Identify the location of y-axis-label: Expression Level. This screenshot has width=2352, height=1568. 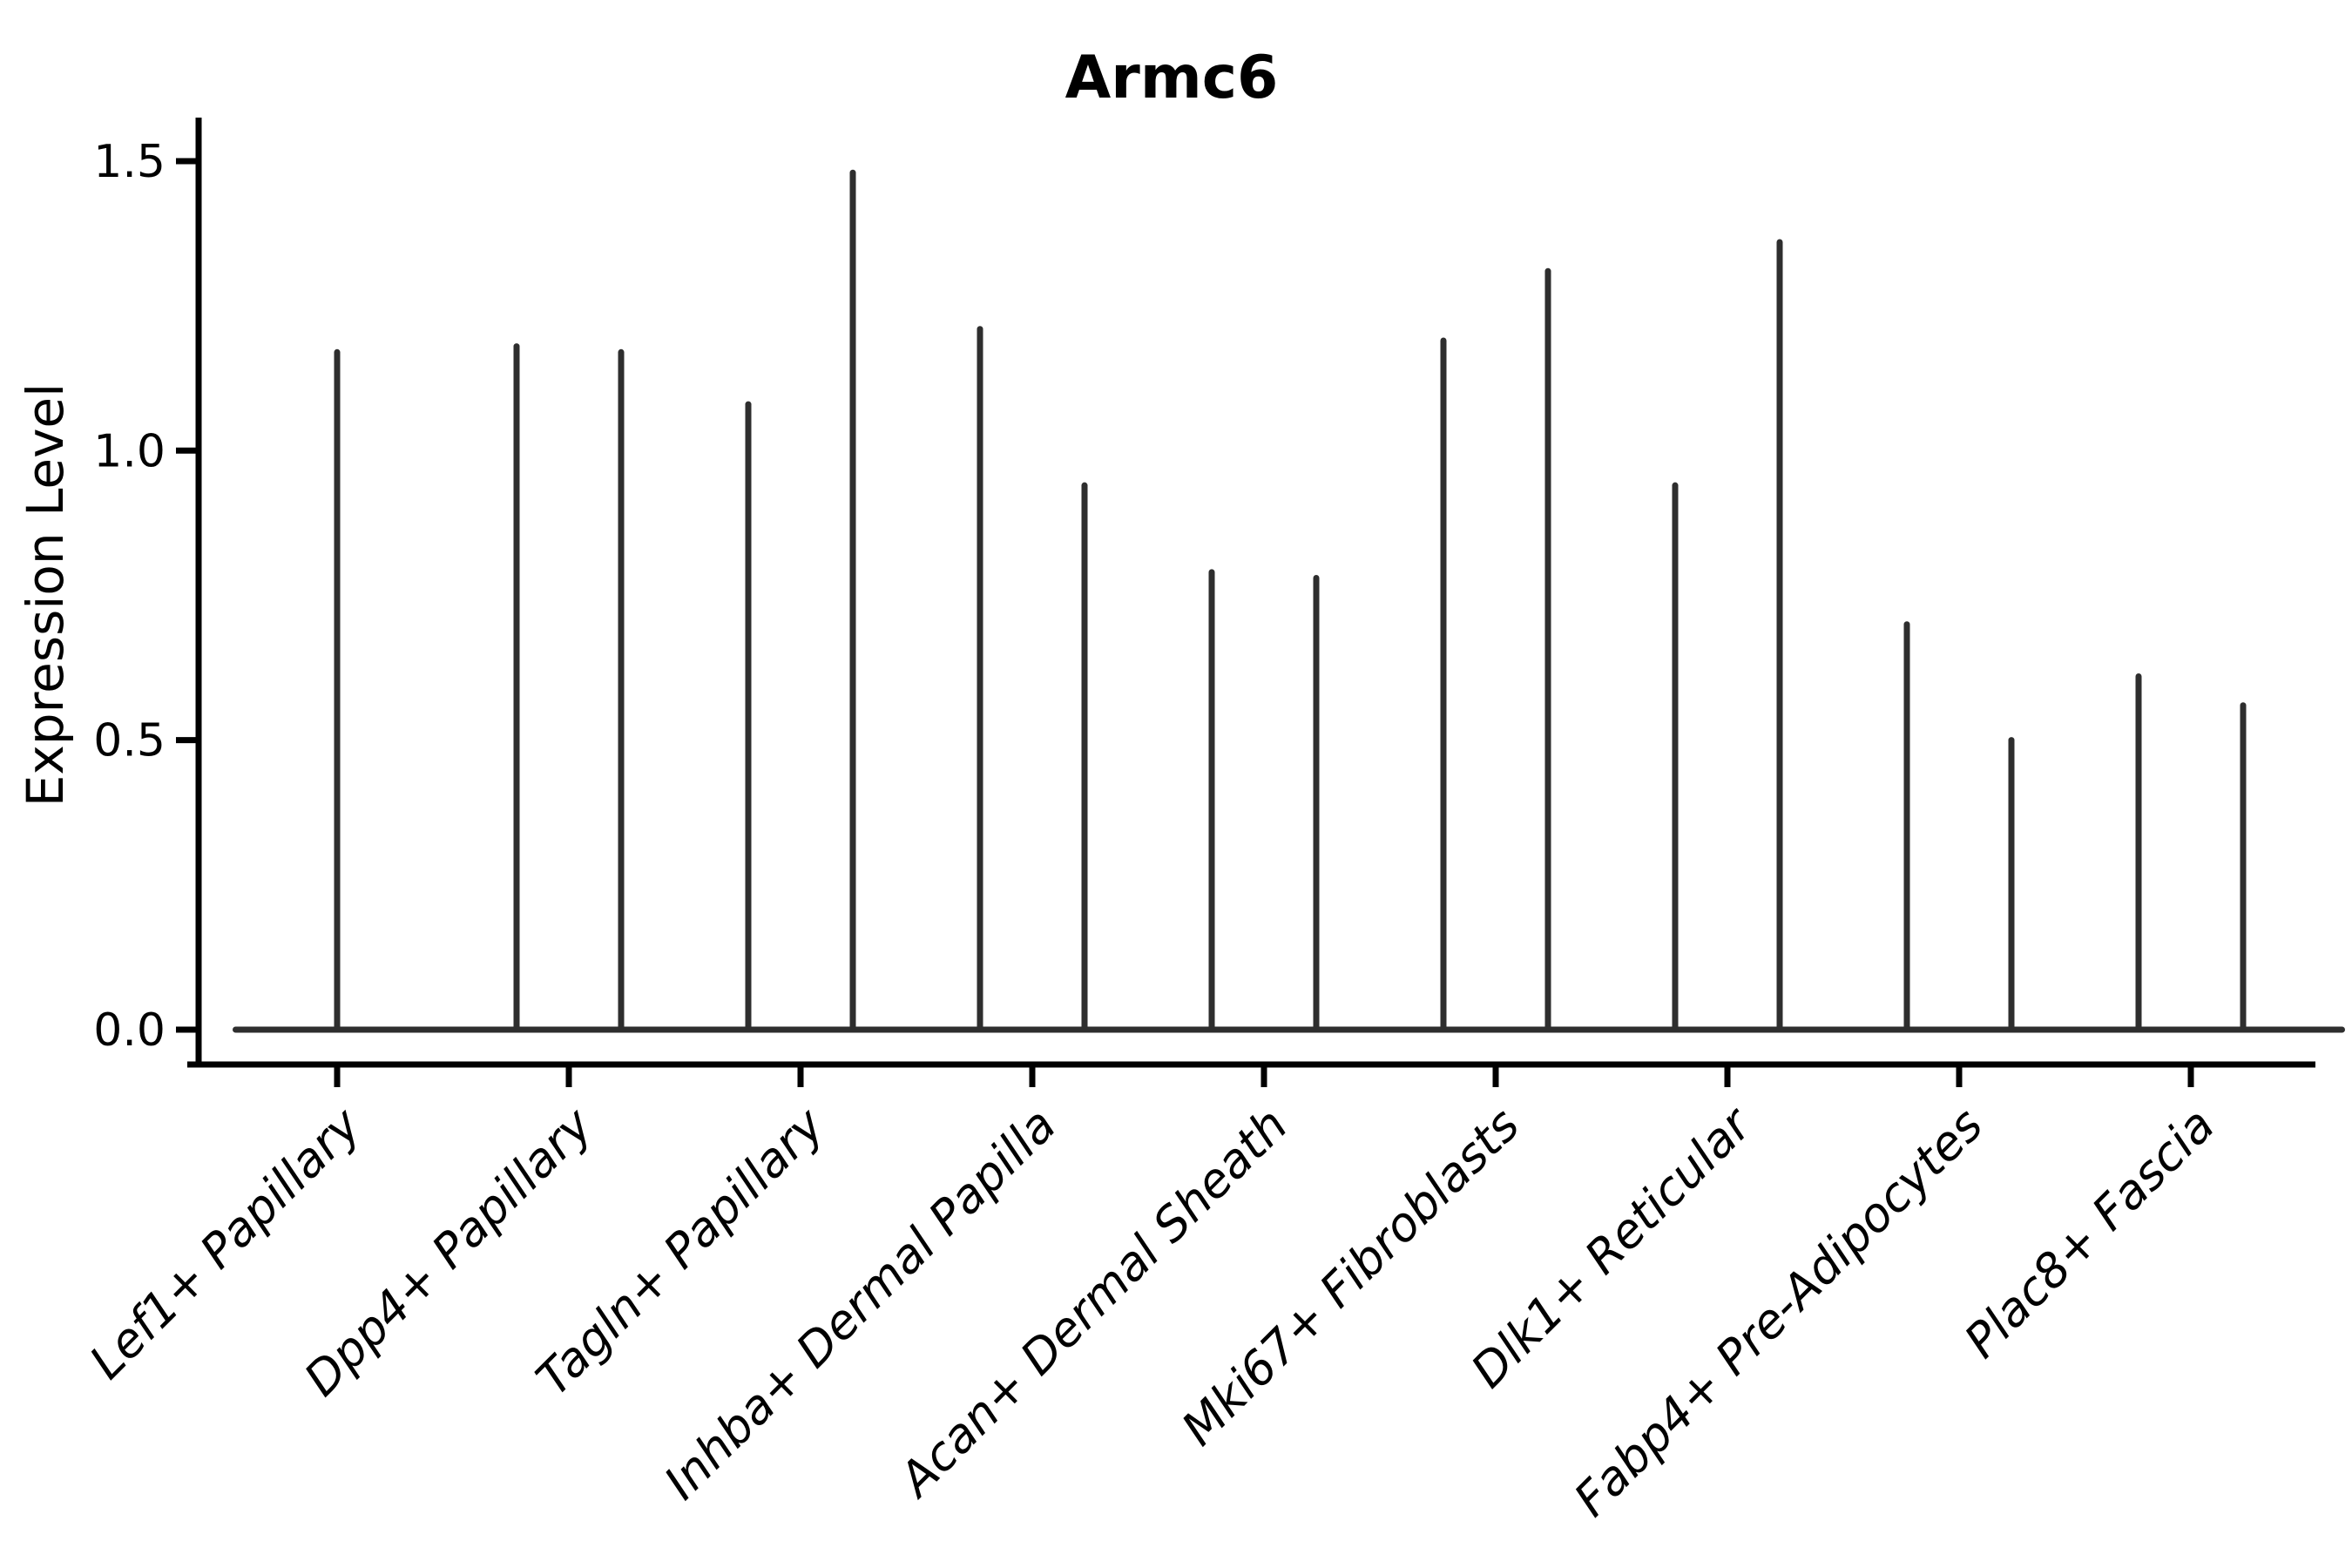
(45, 595).